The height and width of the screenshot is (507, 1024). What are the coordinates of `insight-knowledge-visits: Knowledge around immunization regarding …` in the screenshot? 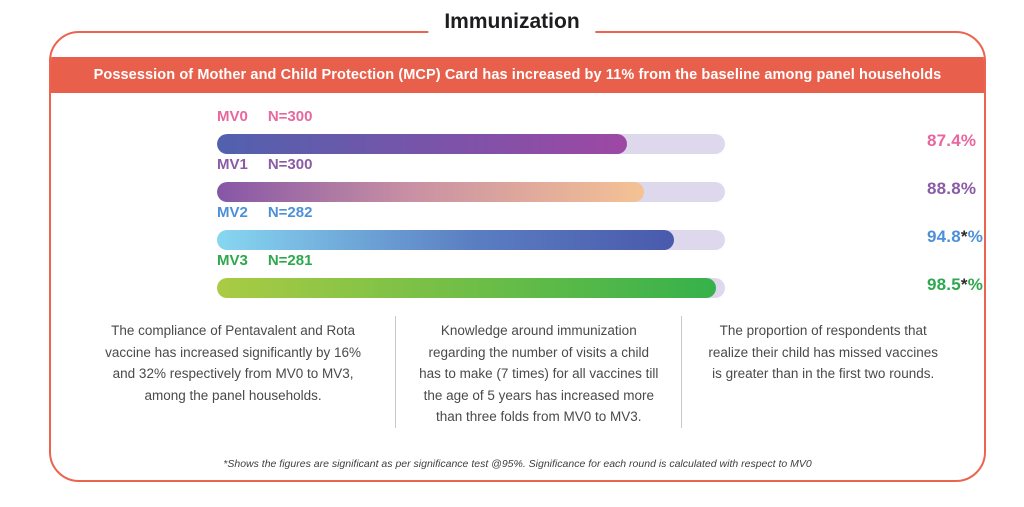 It's located at (539, 372).